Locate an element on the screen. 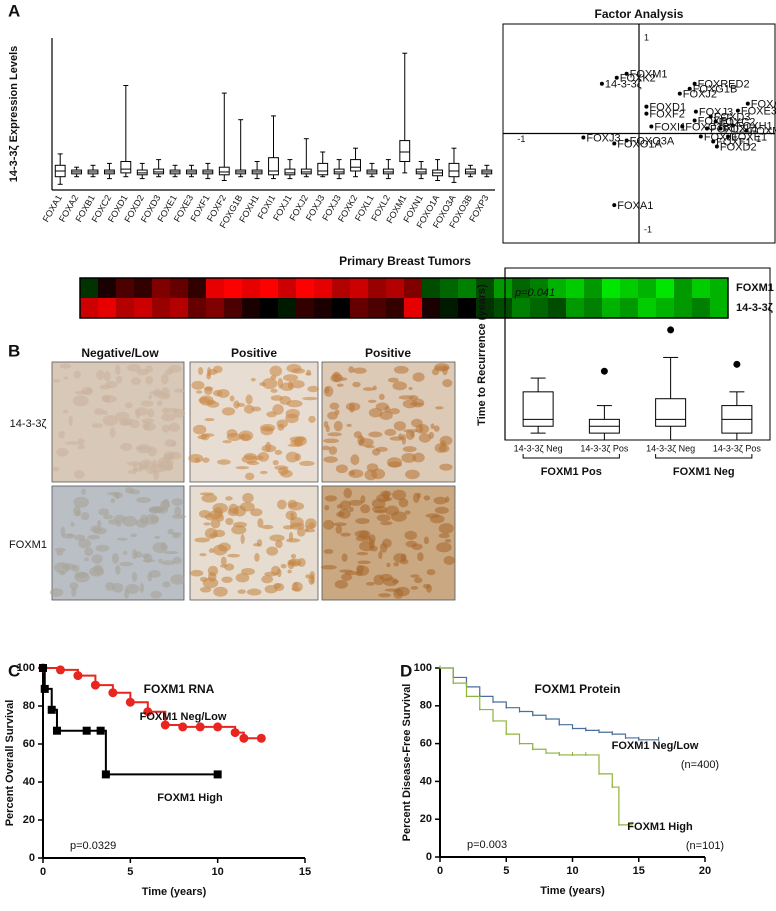 The width and height of the screenshot is (776, 911). point-label: FOXA1 is located at coordinates (635, 206).